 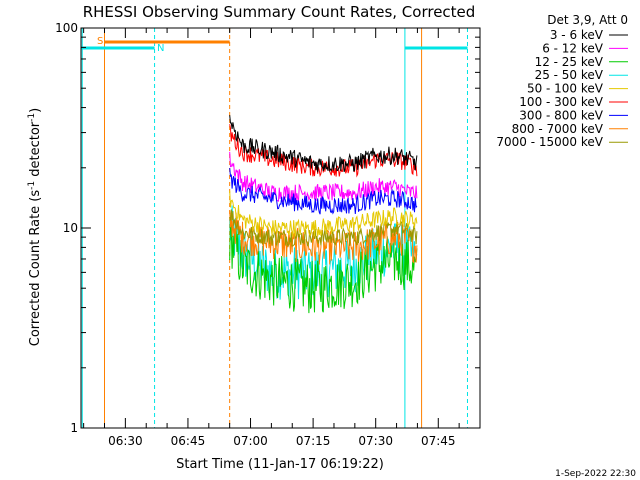 I want to click on legend-entry-label: 25 - 50 keV, so click(x=569, y=75).